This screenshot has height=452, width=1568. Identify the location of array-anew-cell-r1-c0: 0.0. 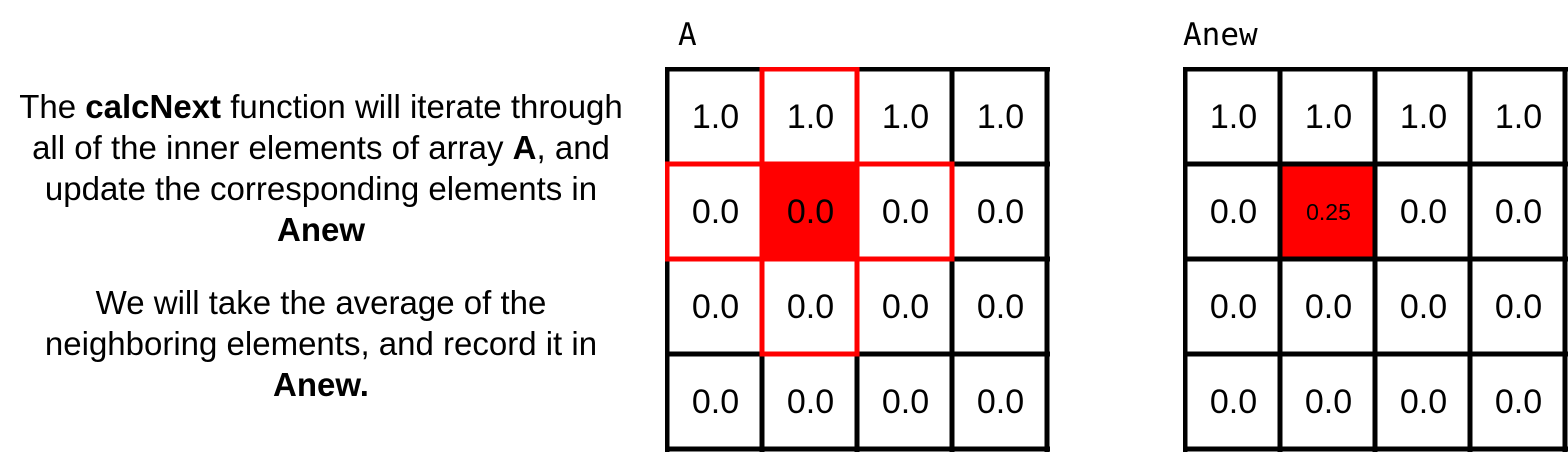
(1233, 212).